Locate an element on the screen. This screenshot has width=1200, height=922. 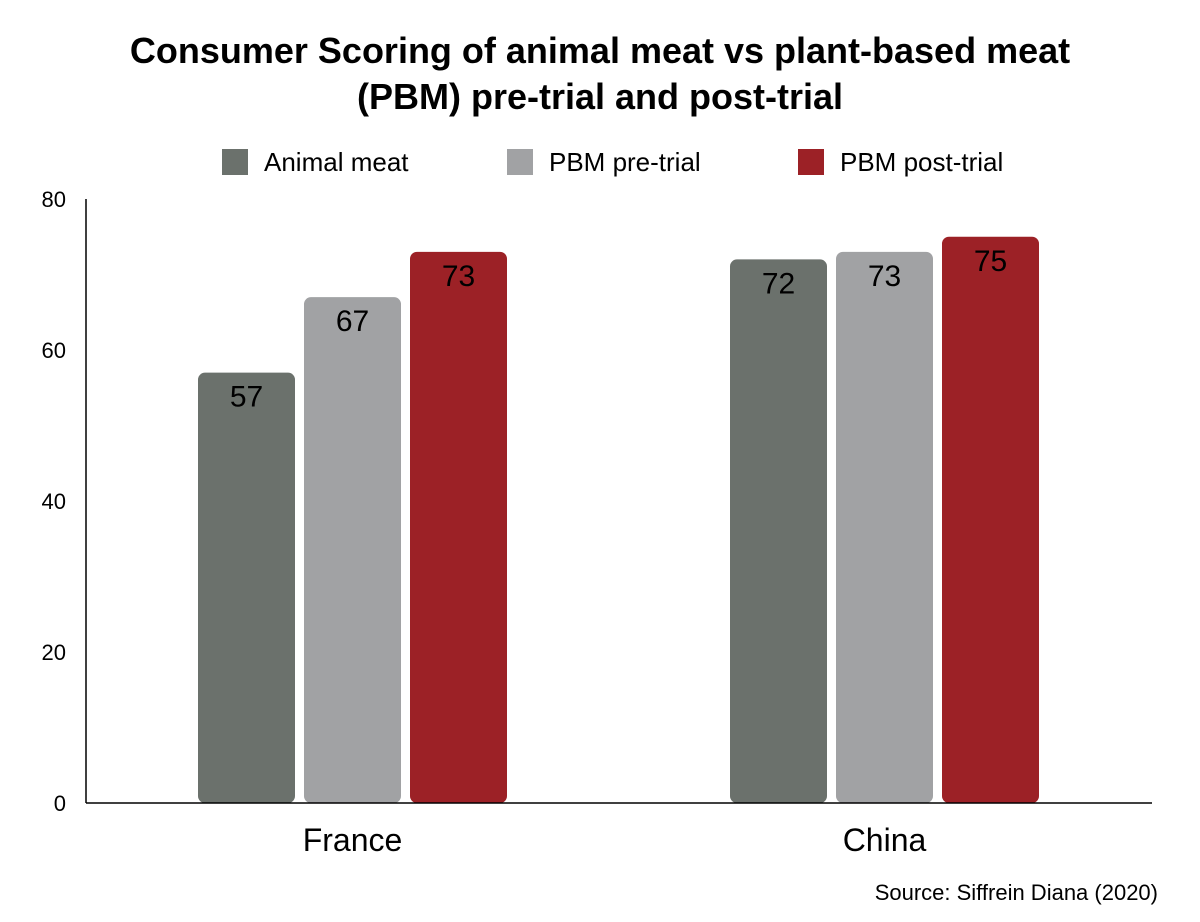
legend-swatch-pbm-pre-trial is located at coordinates (520, 162).